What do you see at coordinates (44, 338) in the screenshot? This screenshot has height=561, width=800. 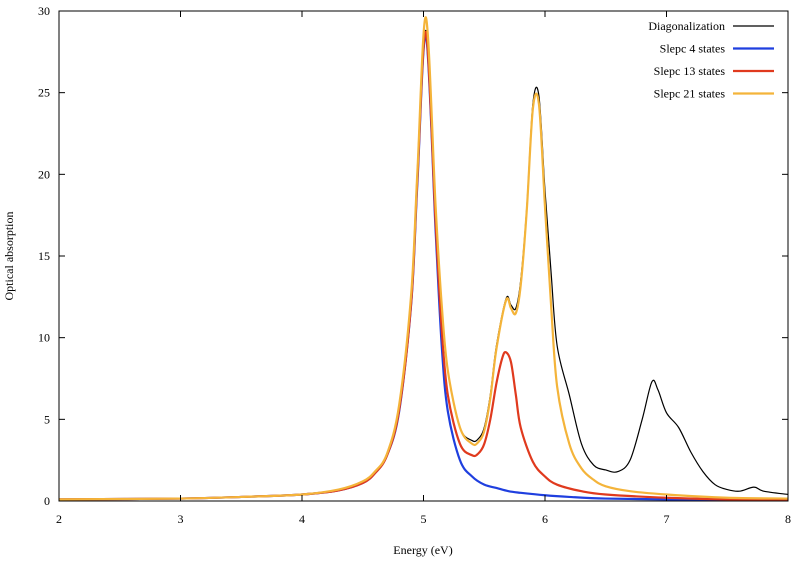 I see `y-tick-label: 10` at bounding box center [44, 338].